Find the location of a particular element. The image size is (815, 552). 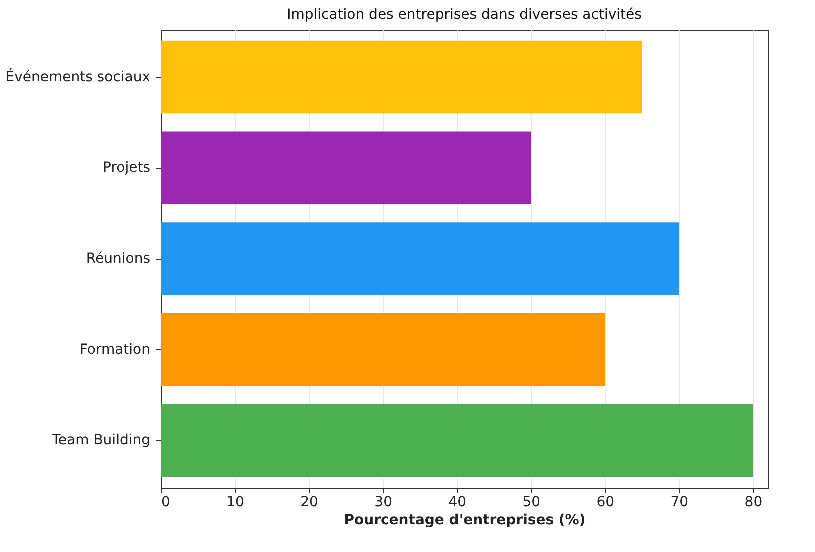

x-tick-label: 20 is located at coordinates (309, 502).